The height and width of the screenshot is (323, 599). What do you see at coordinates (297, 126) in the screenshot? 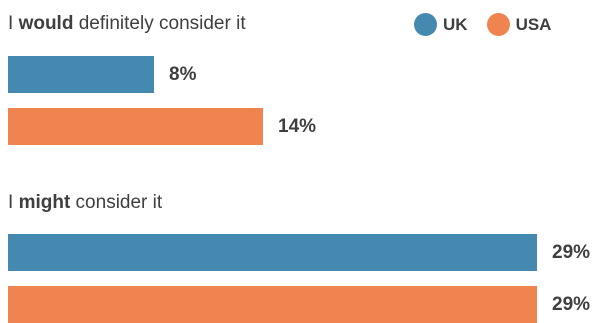
I see `bar-value-usa-1: 14%` at bounding box center [297, 126].